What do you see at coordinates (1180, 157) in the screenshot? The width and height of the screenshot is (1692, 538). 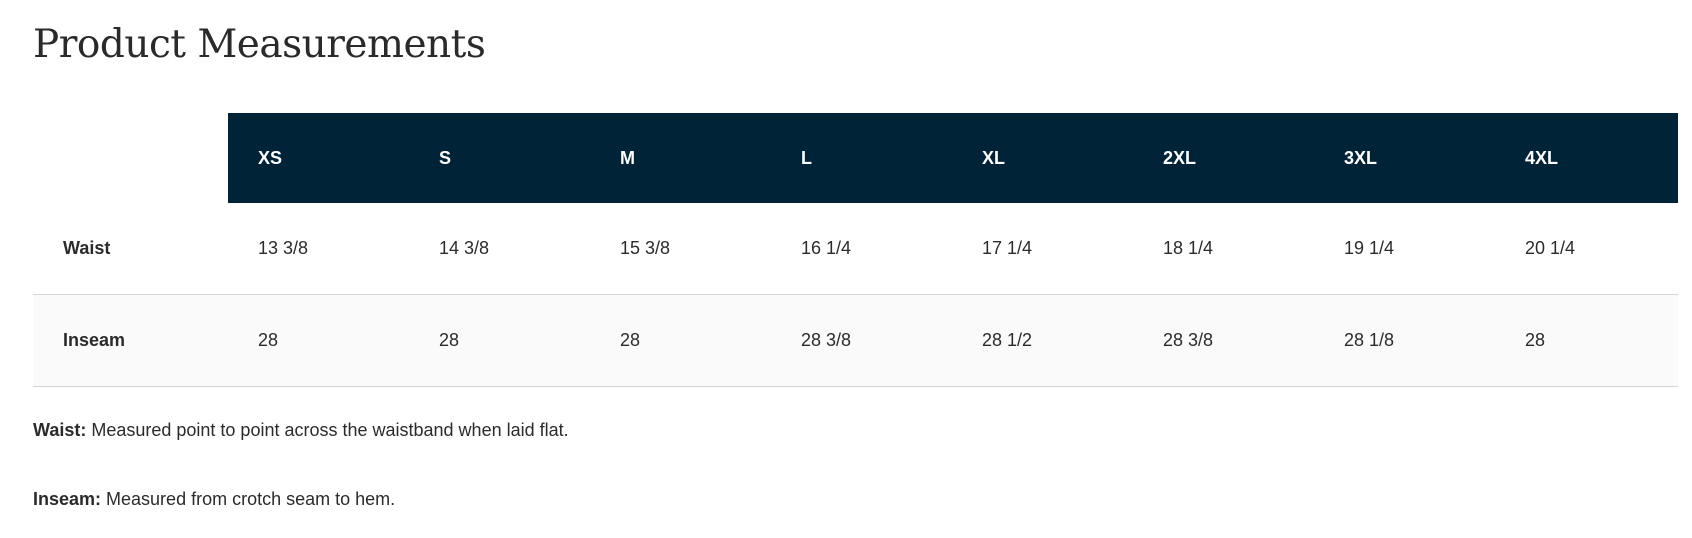 I see `column-header: 2XL` at bounding box center [1180, 157].